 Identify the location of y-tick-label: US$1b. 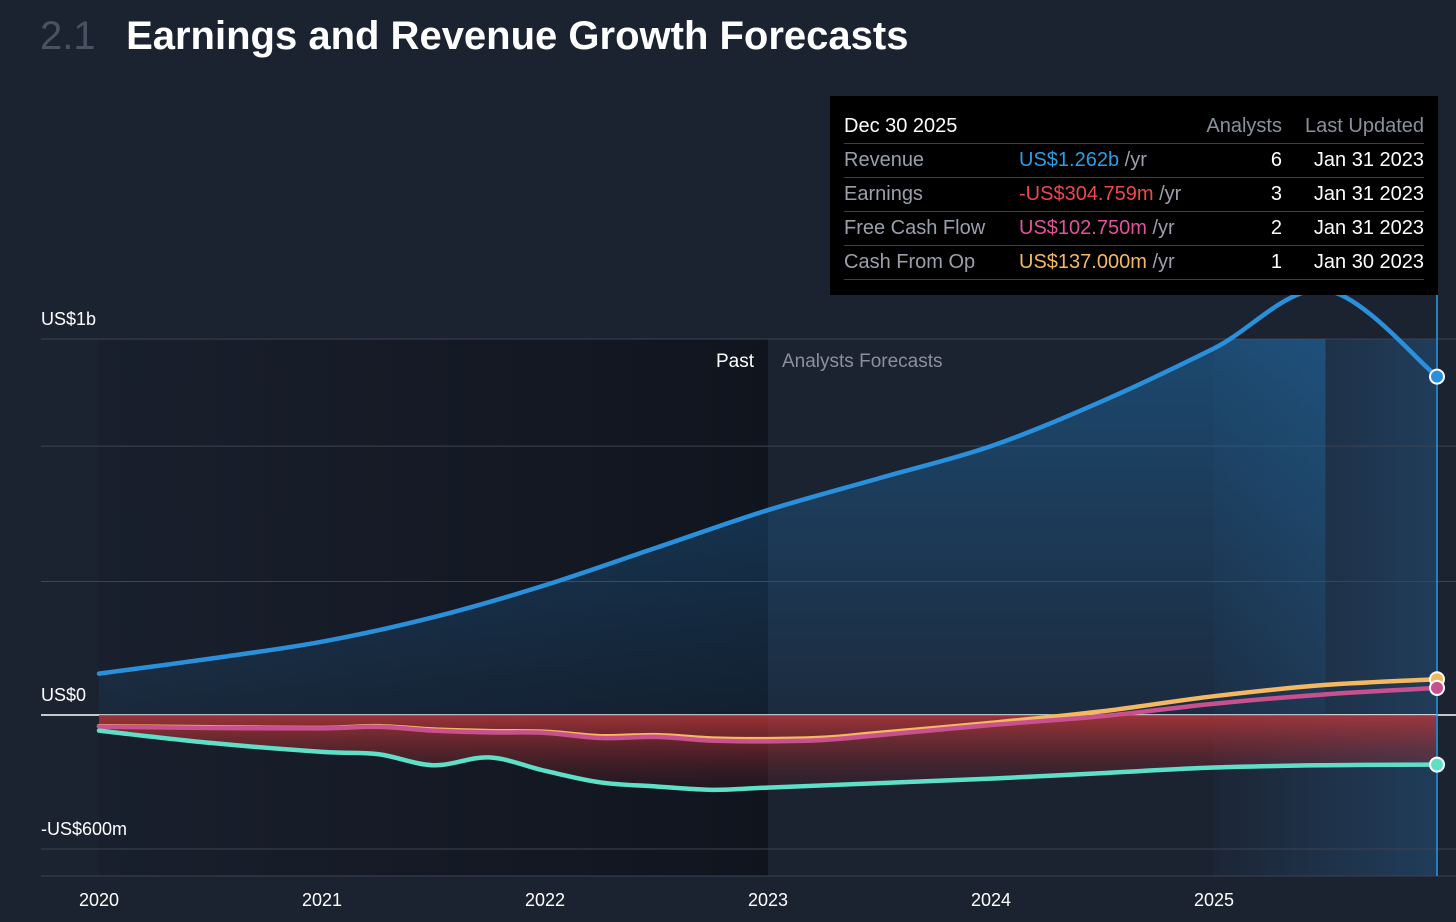
(68, 319).